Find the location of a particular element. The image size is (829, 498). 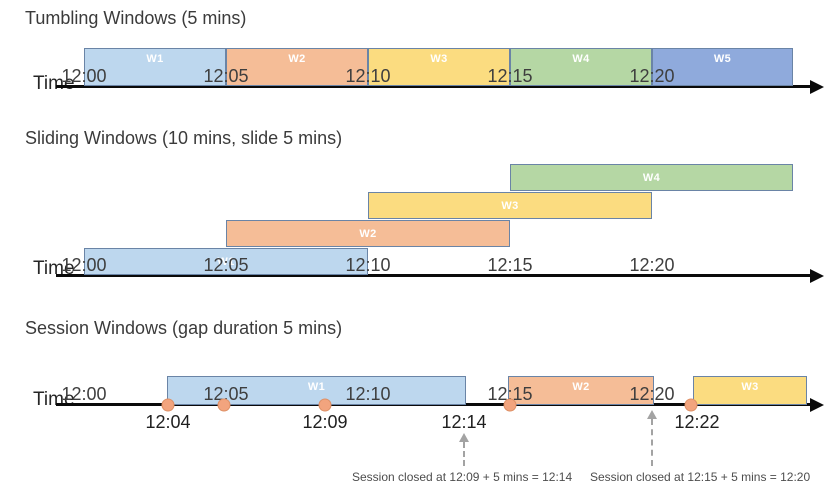

event-time-label: 12:09 is located at coordinates (325, 422).